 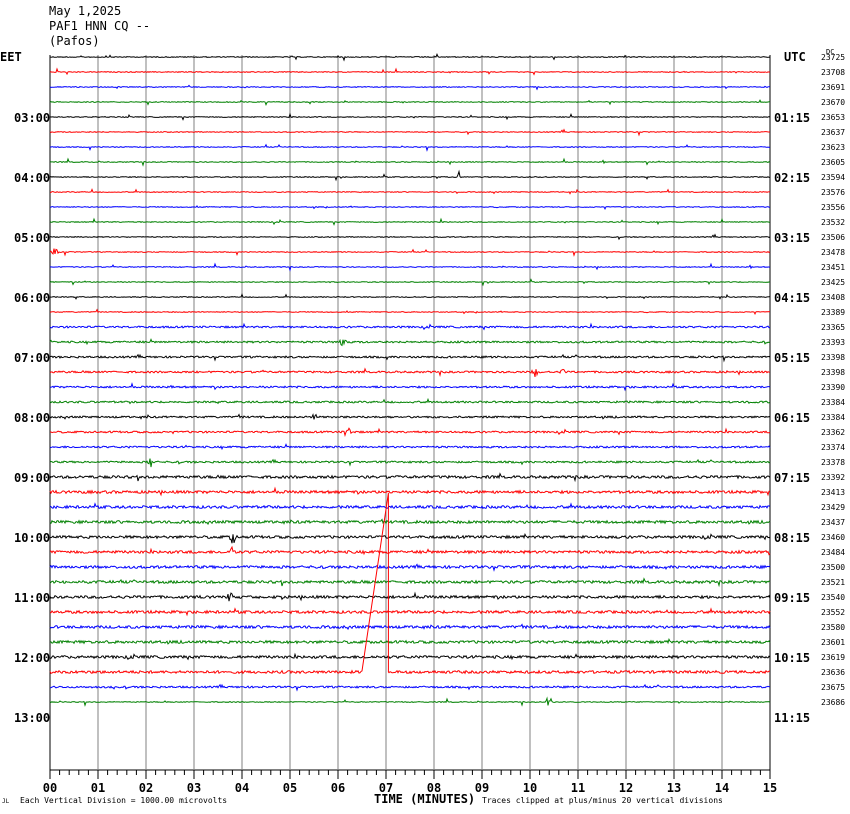 I want to click on dc-offset-label: 23365, so click(x=833, y=327).